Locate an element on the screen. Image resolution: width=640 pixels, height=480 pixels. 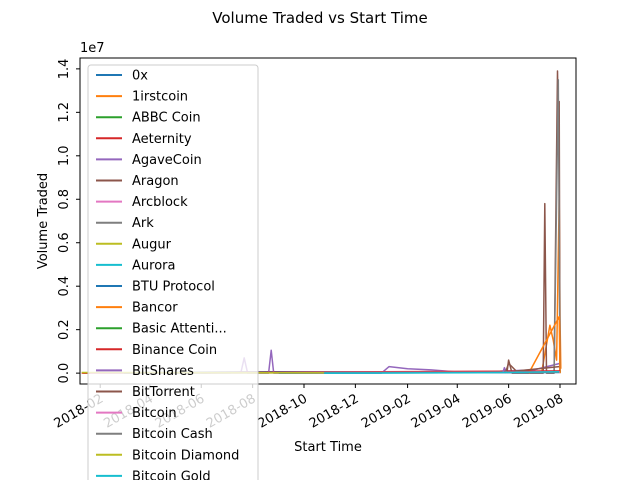
chart-title: Volume Traded vs Start Time is located at coordinates (320, 18).